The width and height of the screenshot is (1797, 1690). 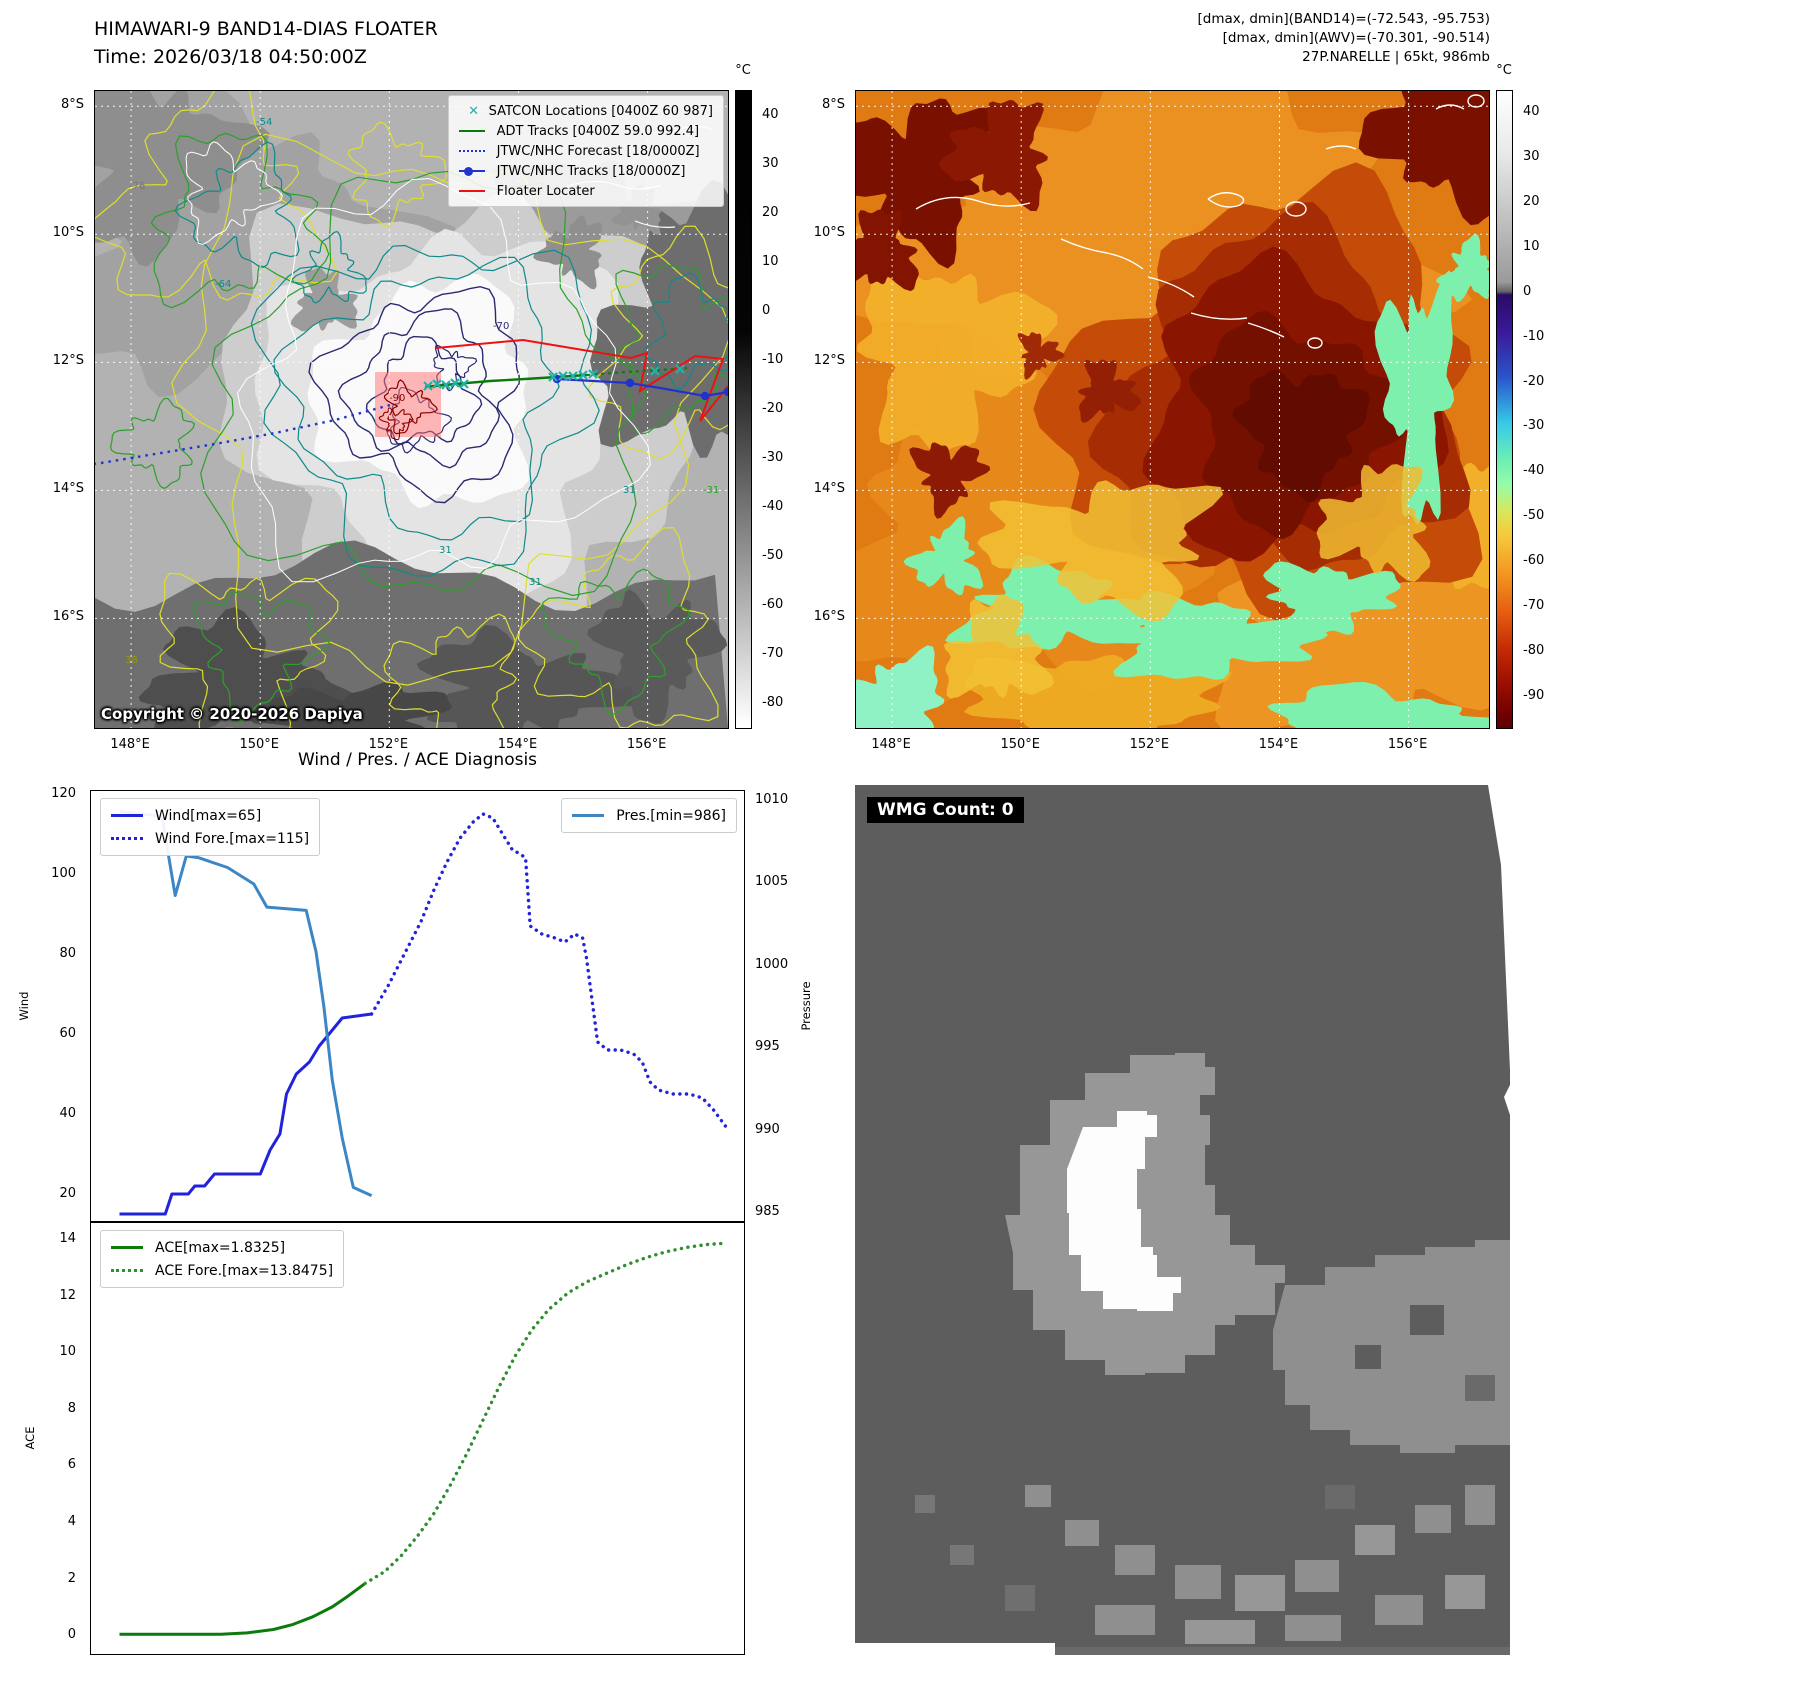 What do you see at coordinates (67, 1033) in the screenshot?
I see `y-tick-label: 60` at bounding box center [67, 1033].